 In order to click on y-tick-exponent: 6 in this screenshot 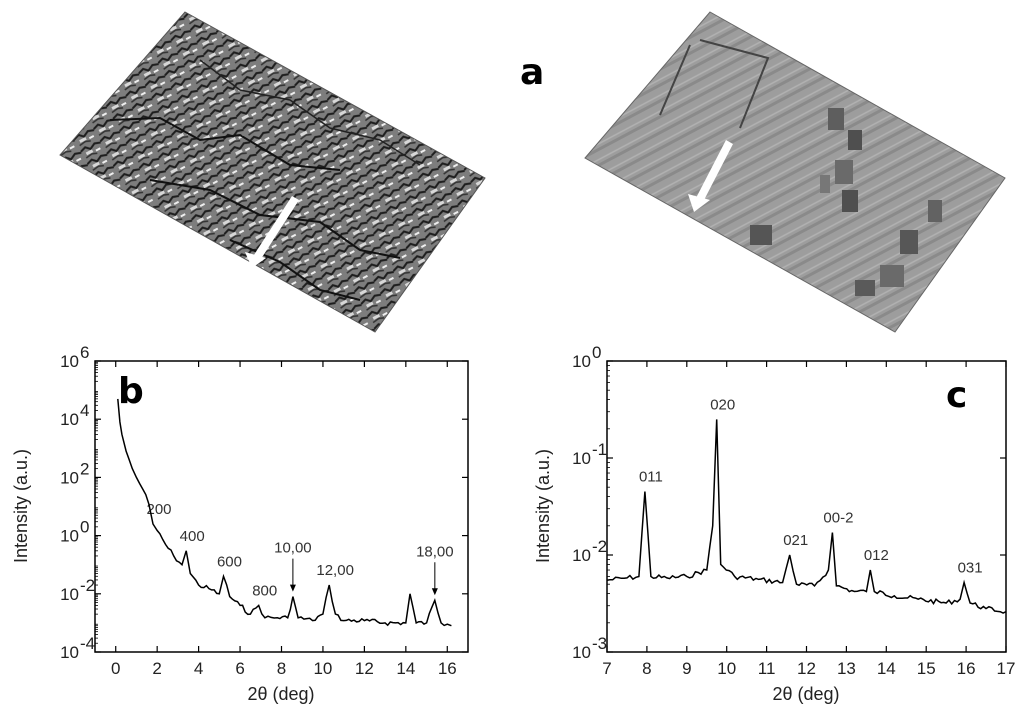, I will do `click(84, 352)`.